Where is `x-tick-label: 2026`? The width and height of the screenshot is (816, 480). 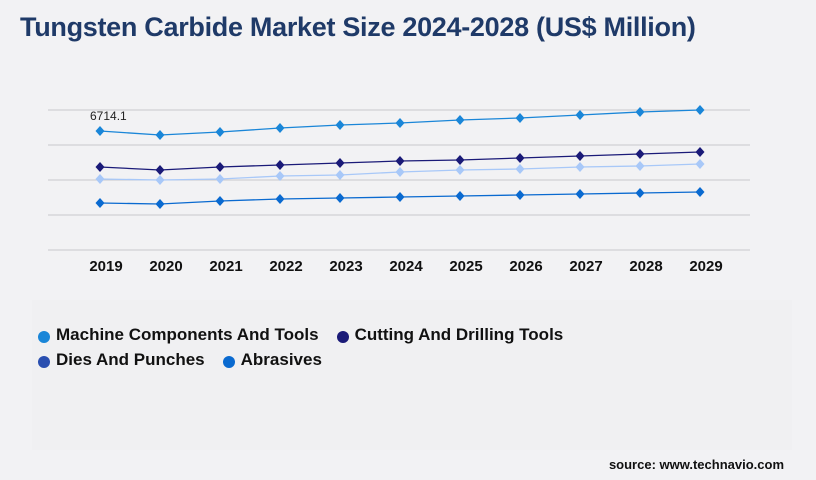
x-tick-label: 2026 is located at coordinates (525, 266).